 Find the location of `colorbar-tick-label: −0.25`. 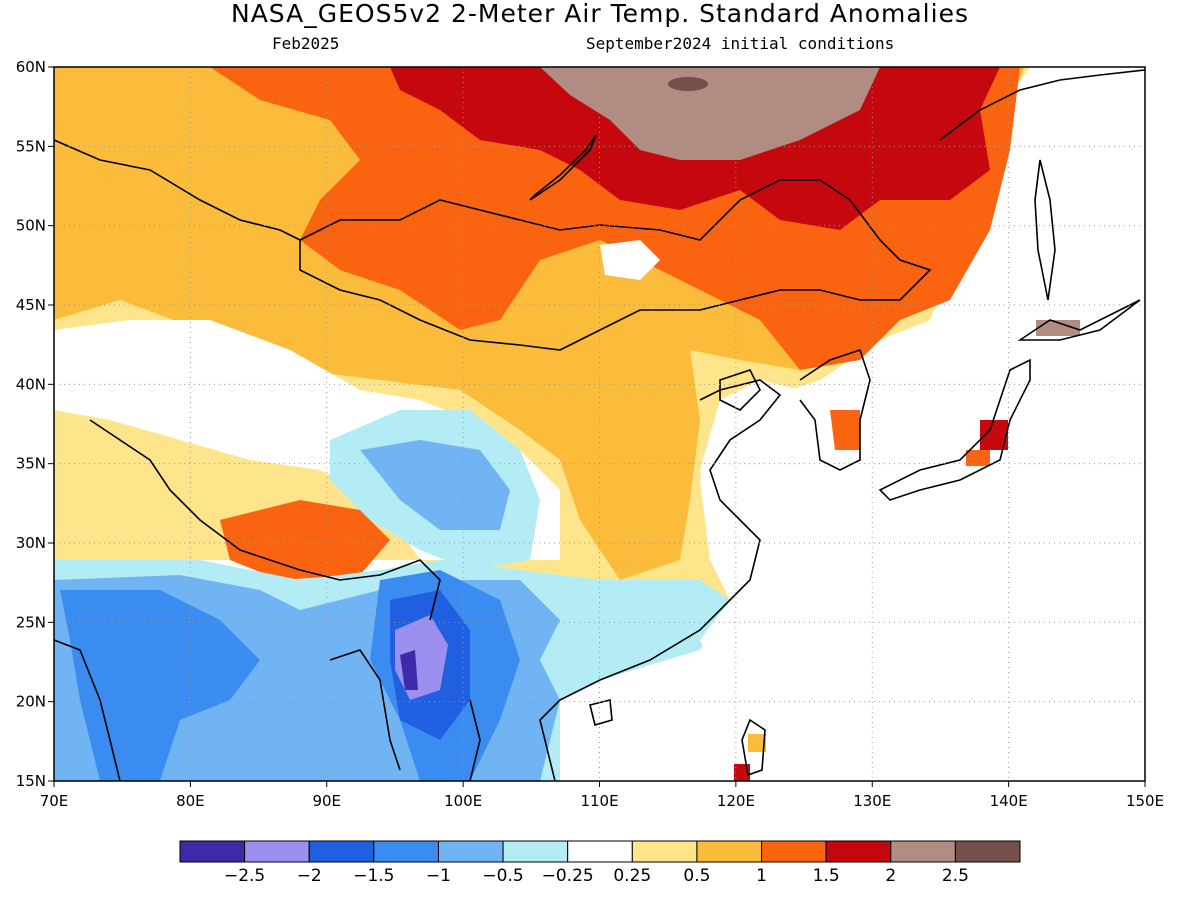

colorbar-tick-label: −0.25 is located at coordinates (568, 876).